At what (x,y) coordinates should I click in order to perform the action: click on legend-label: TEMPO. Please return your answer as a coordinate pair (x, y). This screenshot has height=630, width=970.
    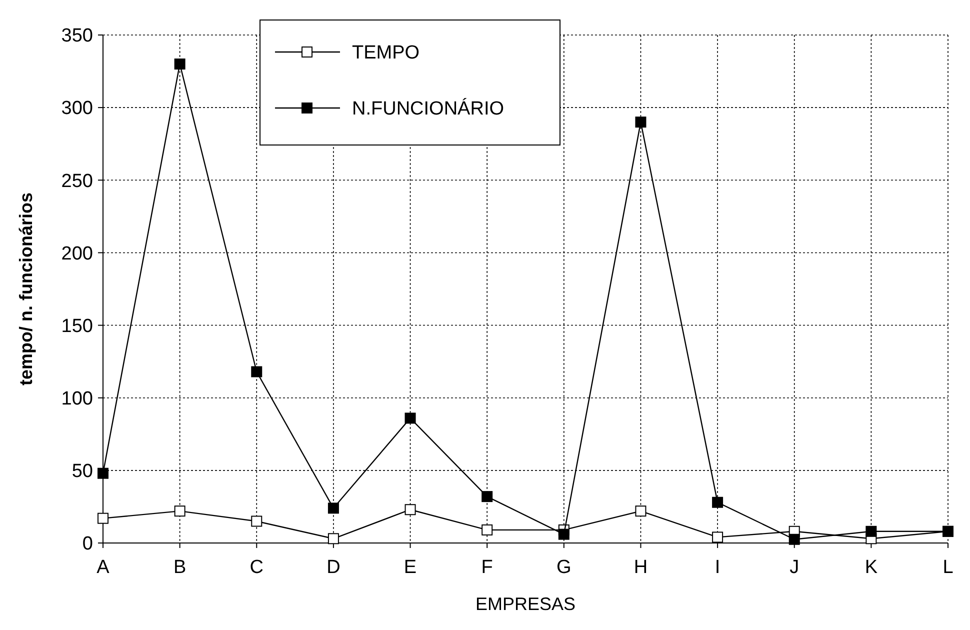
    Looking at the image, I should click on (386, 53).